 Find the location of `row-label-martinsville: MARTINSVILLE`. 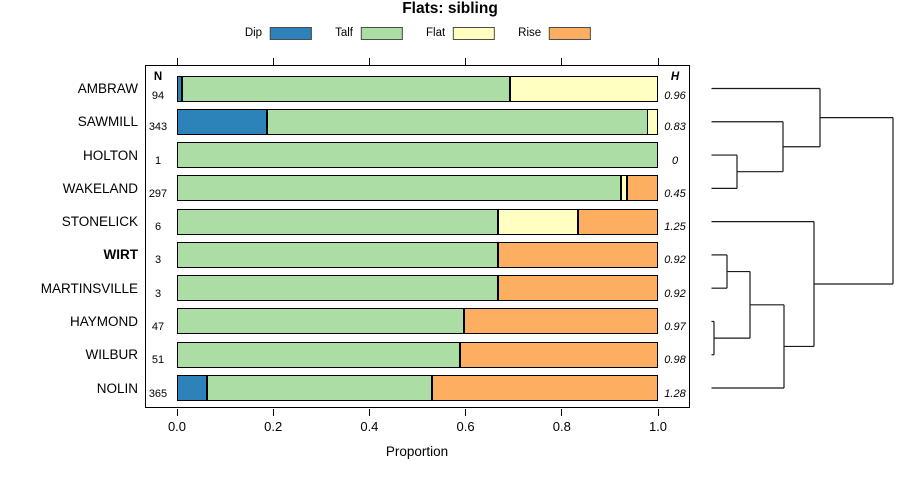

row-label-martinsville: MARTINSVILLE is located at coordinates (89, 288).